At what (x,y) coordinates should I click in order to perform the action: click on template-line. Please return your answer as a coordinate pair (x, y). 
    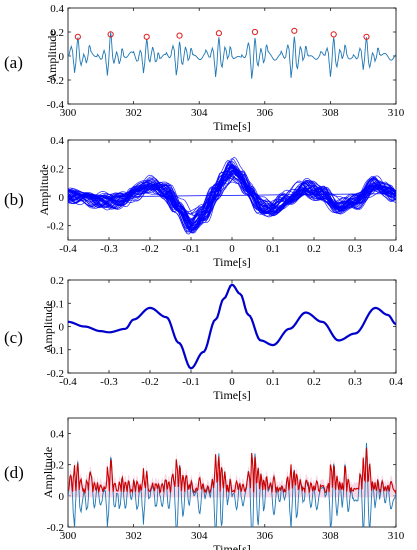
    Looking at the image, I should click on (232, 326).